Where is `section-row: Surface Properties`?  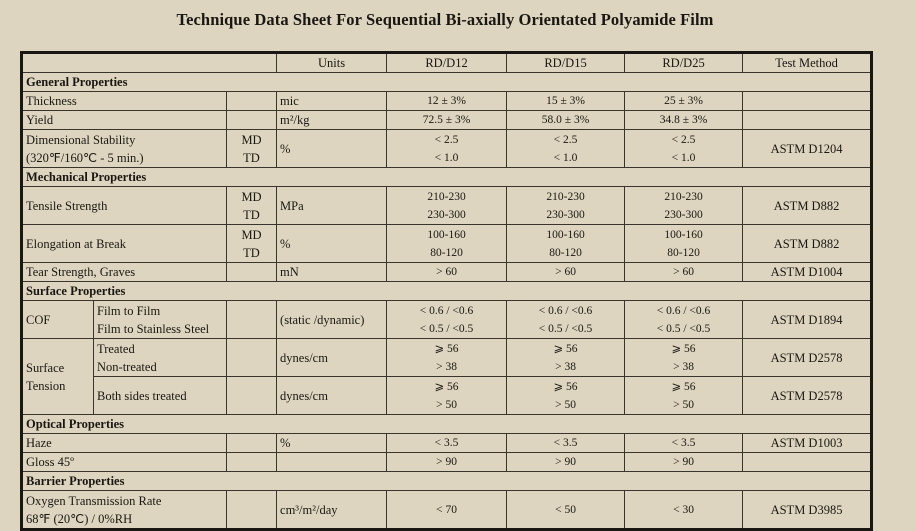 section-row: Surface Properties is located at coordinates (446, 291).